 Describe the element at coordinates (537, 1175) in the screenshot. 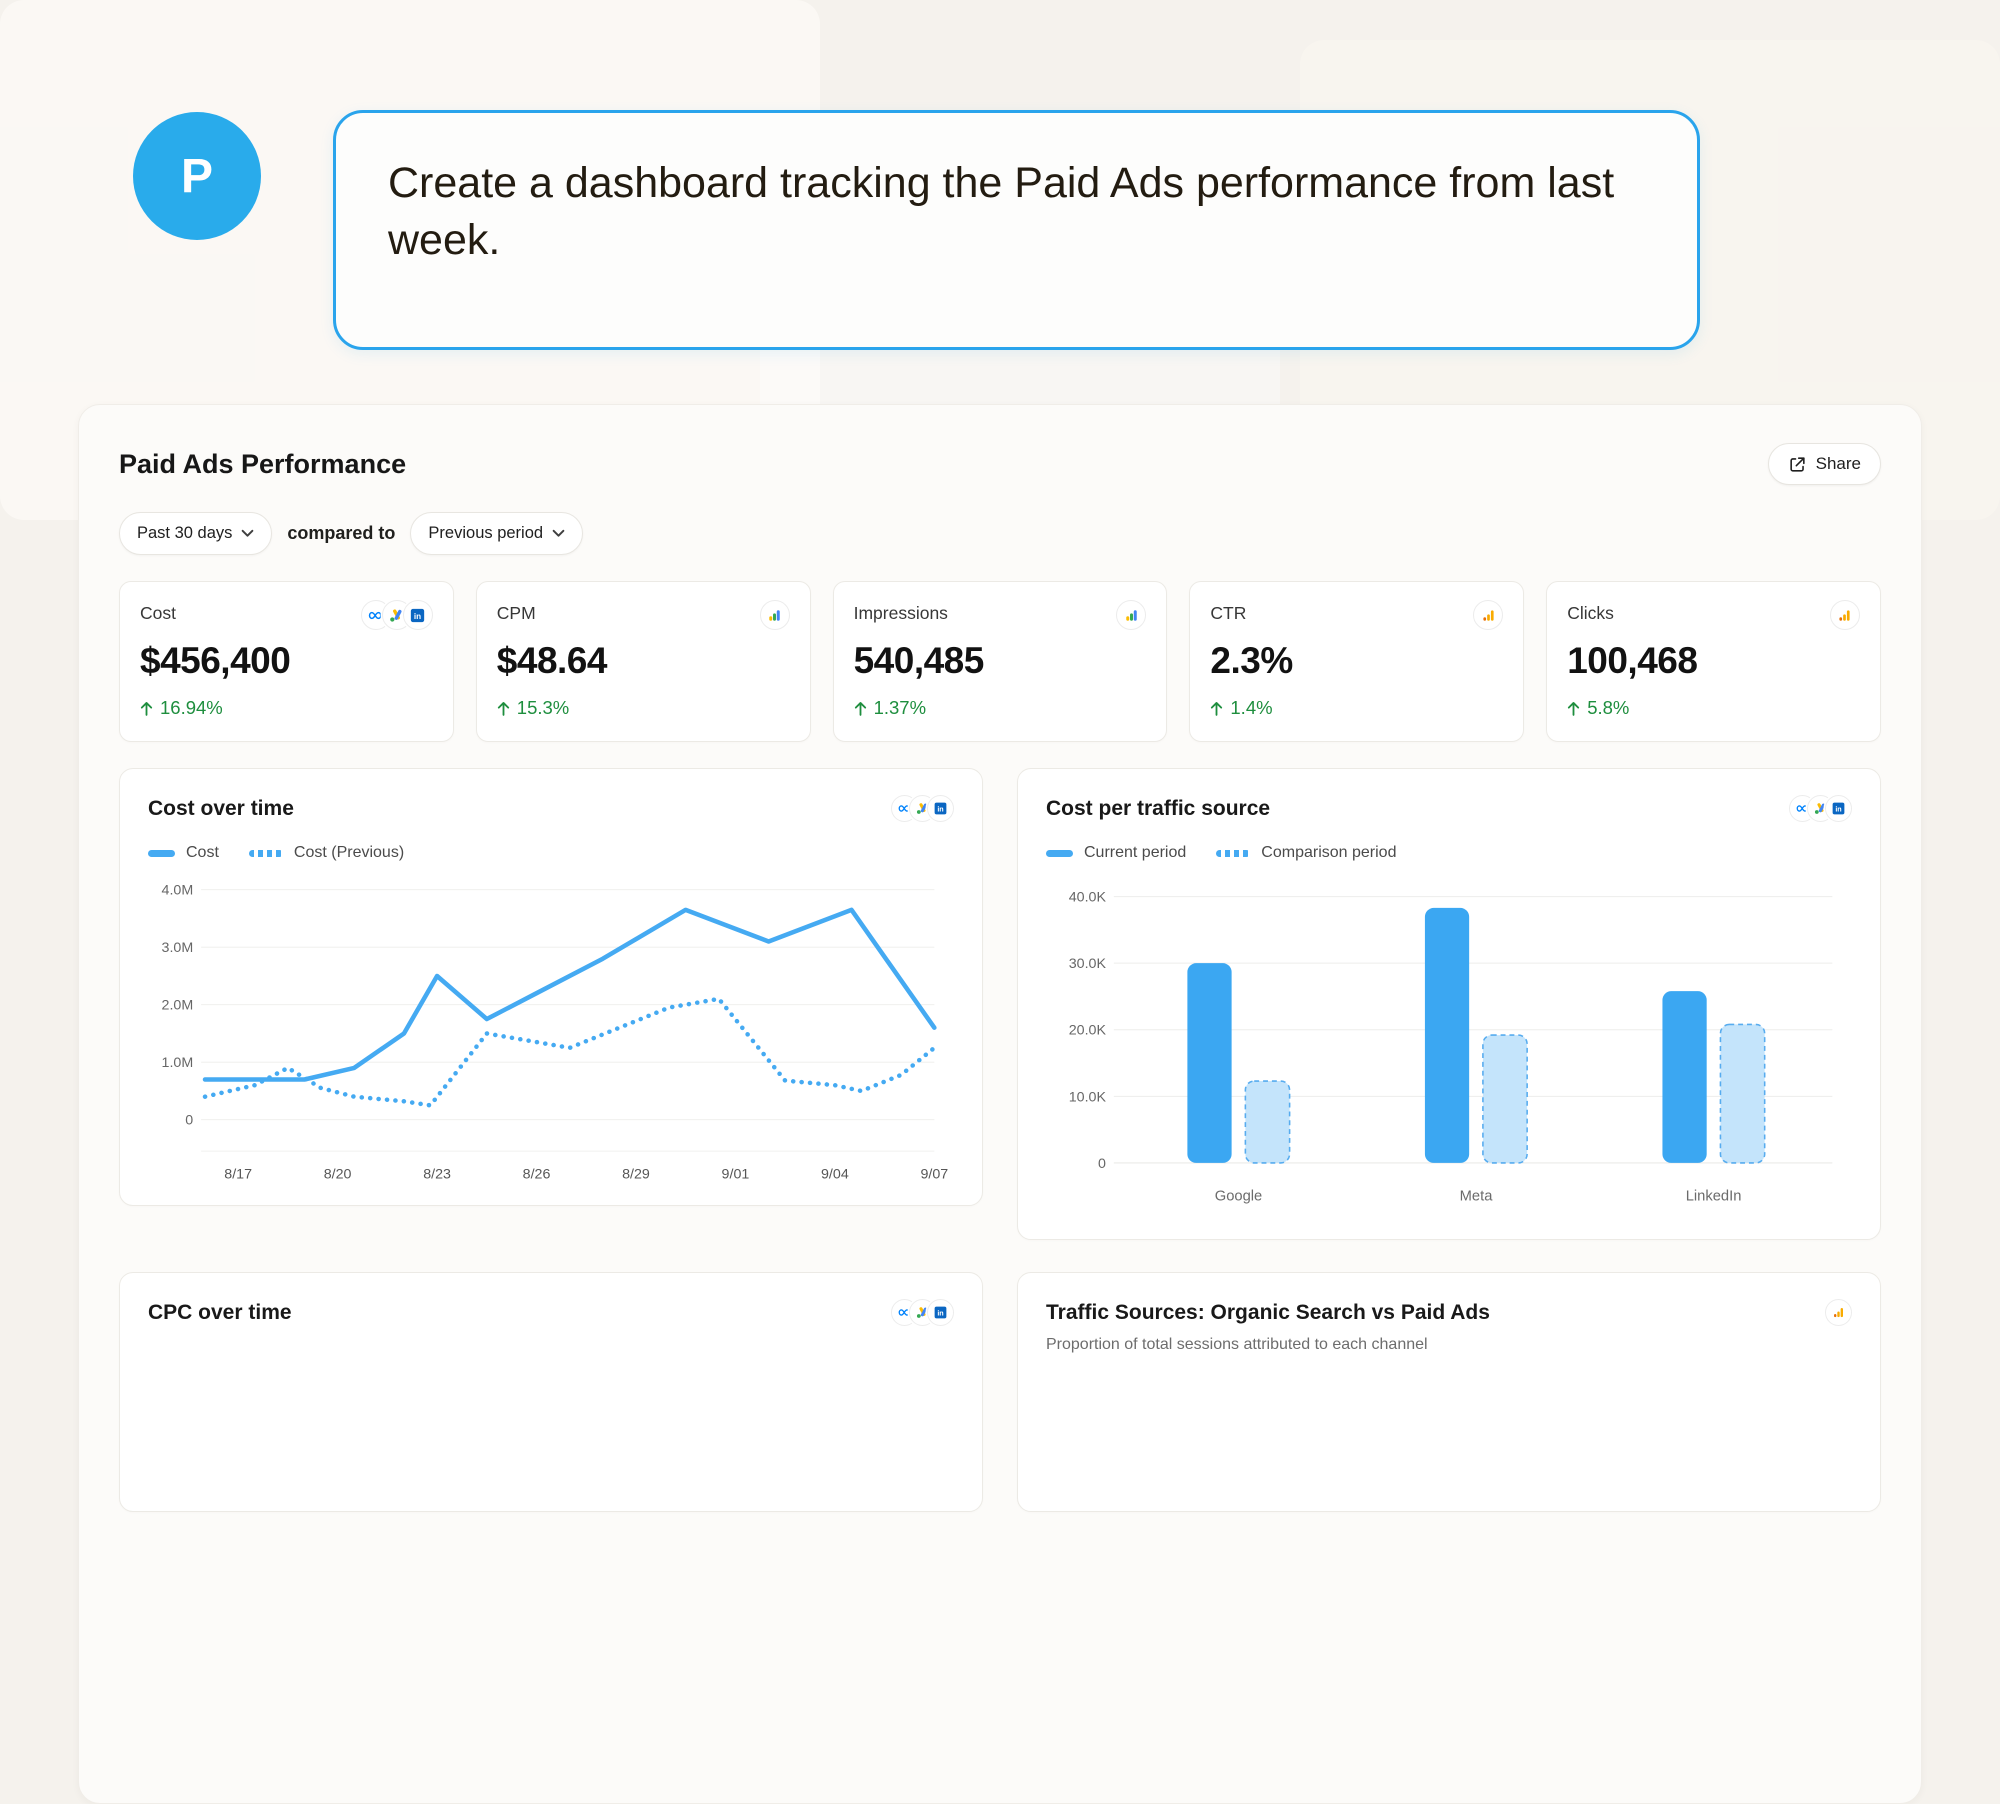

I see `svg-text: 8/26` at that location.